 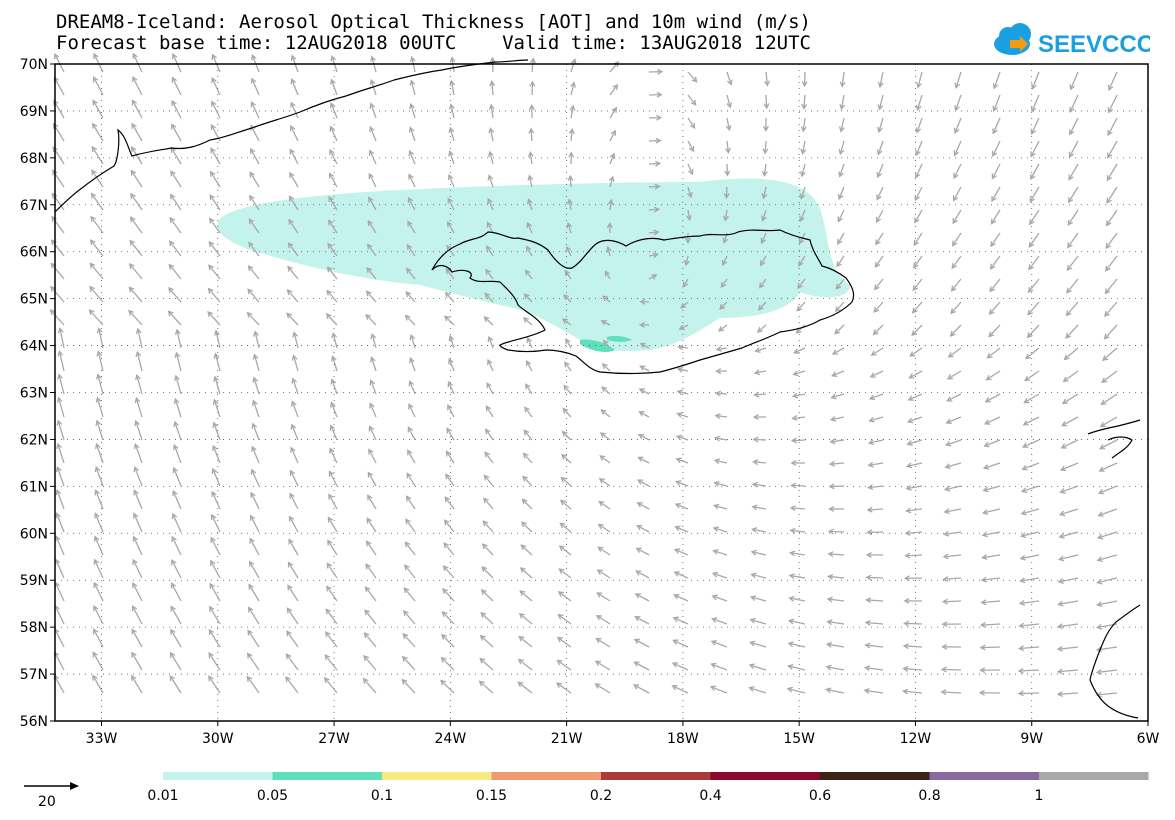 What do you see at coordinates (451, 739) in the screenshot?
I see `lon-label: 24W` at bounding box center [451, 739].